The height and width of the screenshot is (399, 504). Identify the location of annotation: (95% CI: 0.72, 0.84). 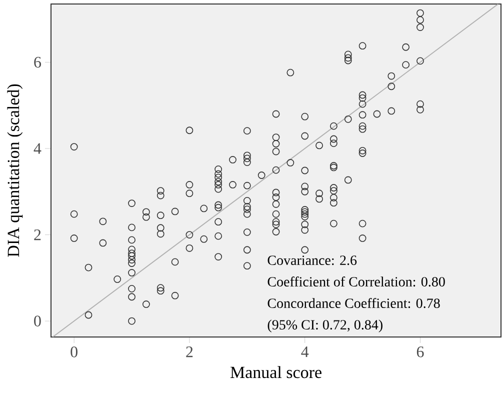
(325, 326).